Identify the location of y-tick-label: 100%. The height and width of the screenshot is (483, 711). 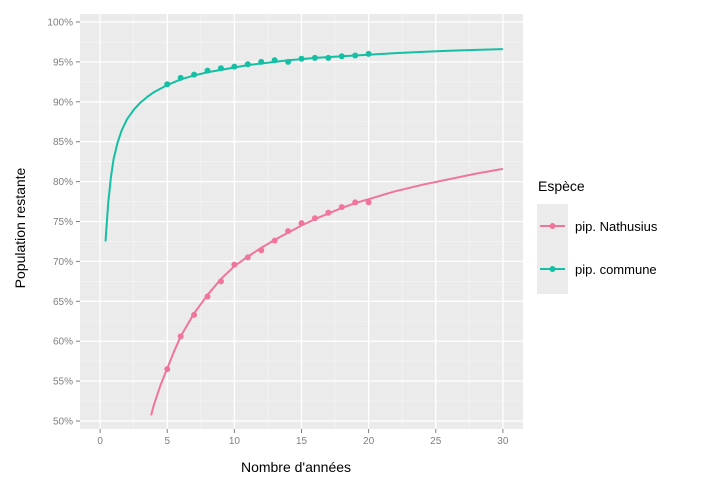
(60, 22).